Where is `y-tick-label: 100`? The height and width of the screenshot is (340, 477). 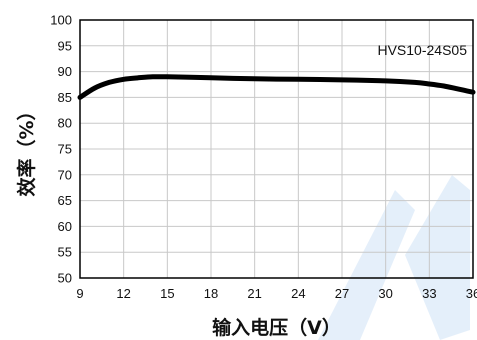
y-tick-label: 100 is located at coordinates (61, 20).